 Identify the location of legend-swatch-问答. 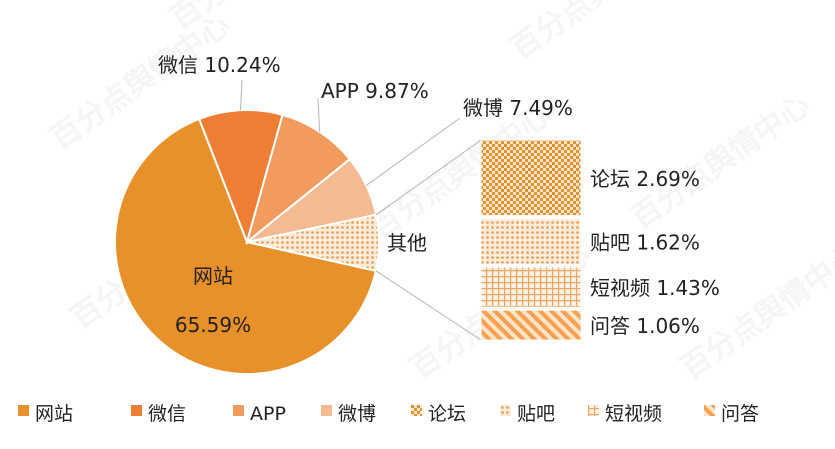
(709, 410).